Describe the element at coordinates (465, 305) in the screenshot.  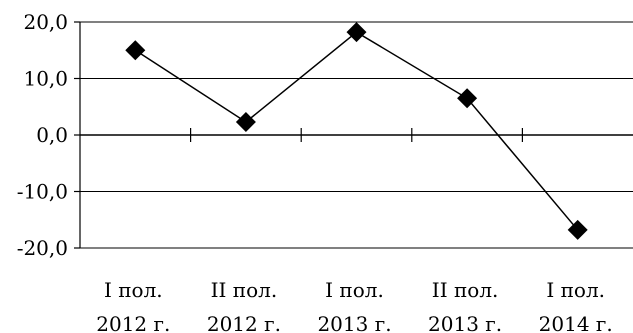
I see `x-tick-label: II пол. 2013 г.` at that location.